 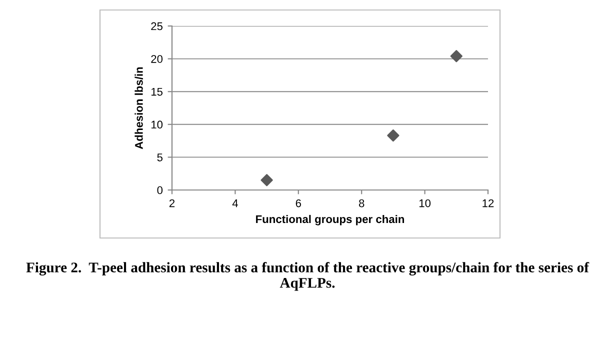 I want to click on x-axis-title: Functional groups per chain, so click(x=330, y=220).